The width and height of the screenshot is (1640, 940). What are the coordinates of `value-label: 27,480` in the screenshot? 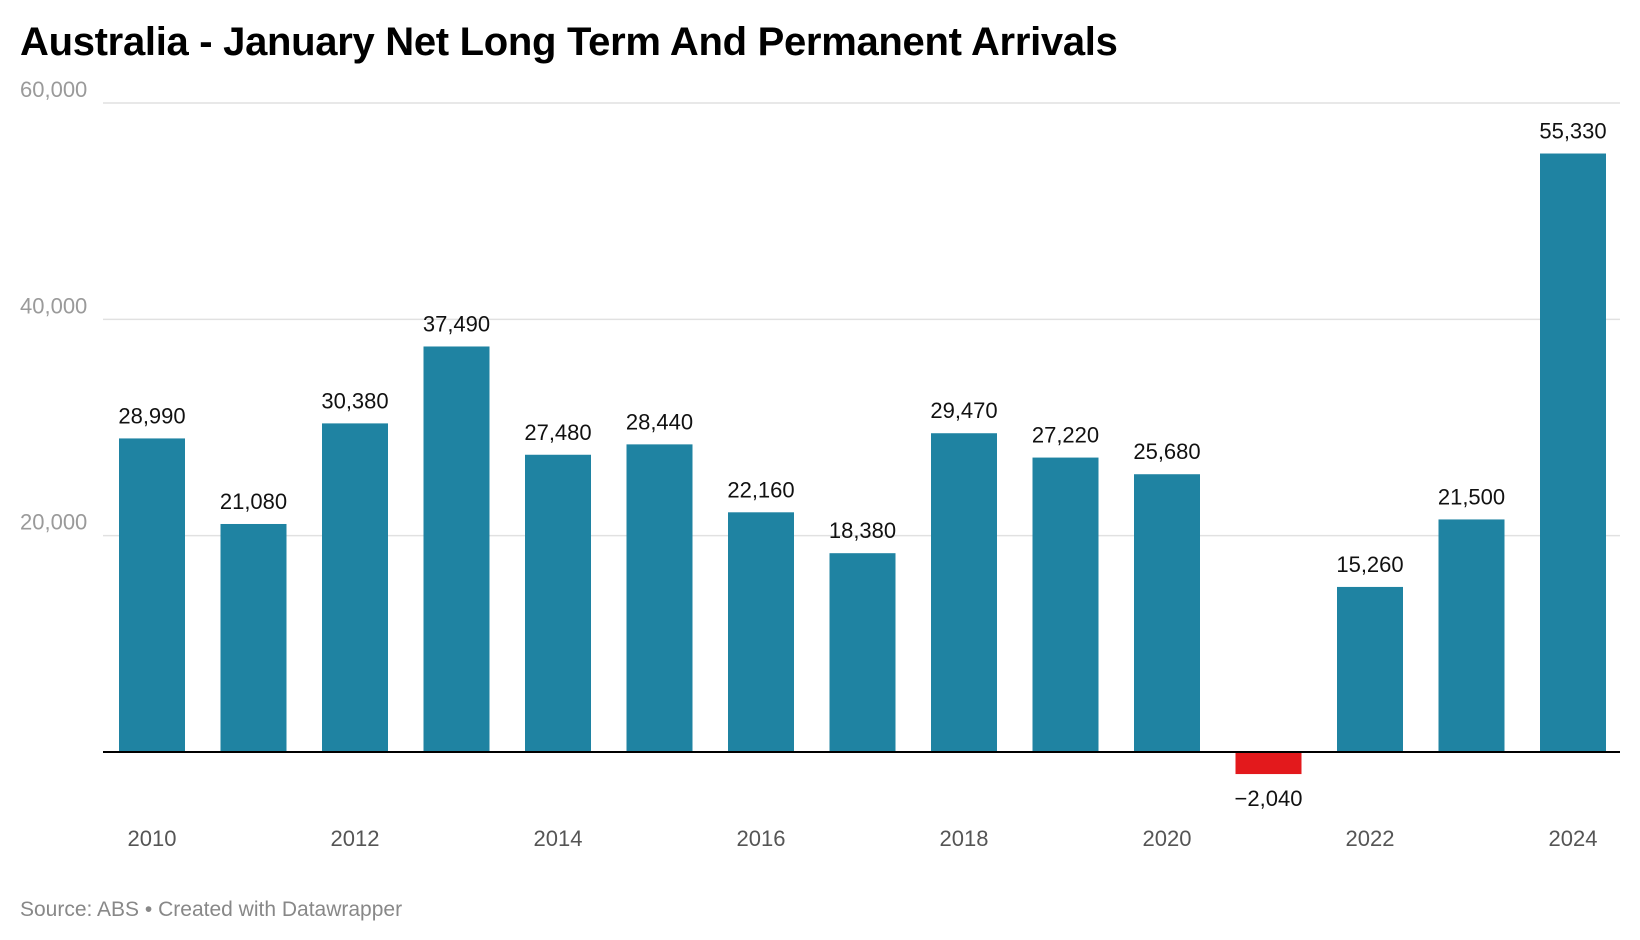 It's located at (557, 432).